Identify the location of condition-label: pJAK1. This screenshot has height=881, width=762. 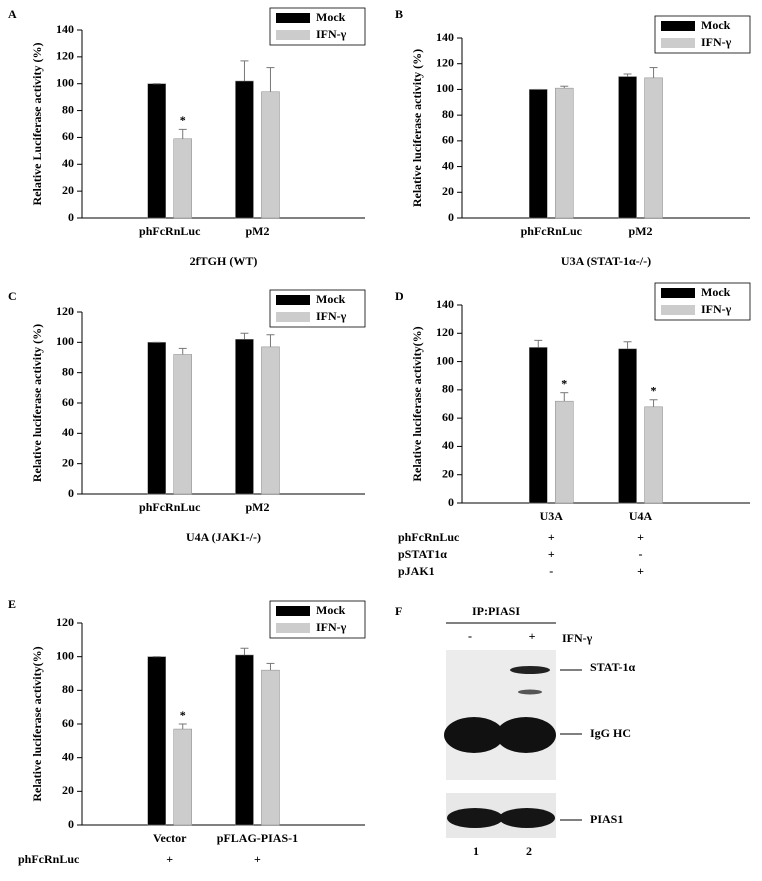
(416, 571).